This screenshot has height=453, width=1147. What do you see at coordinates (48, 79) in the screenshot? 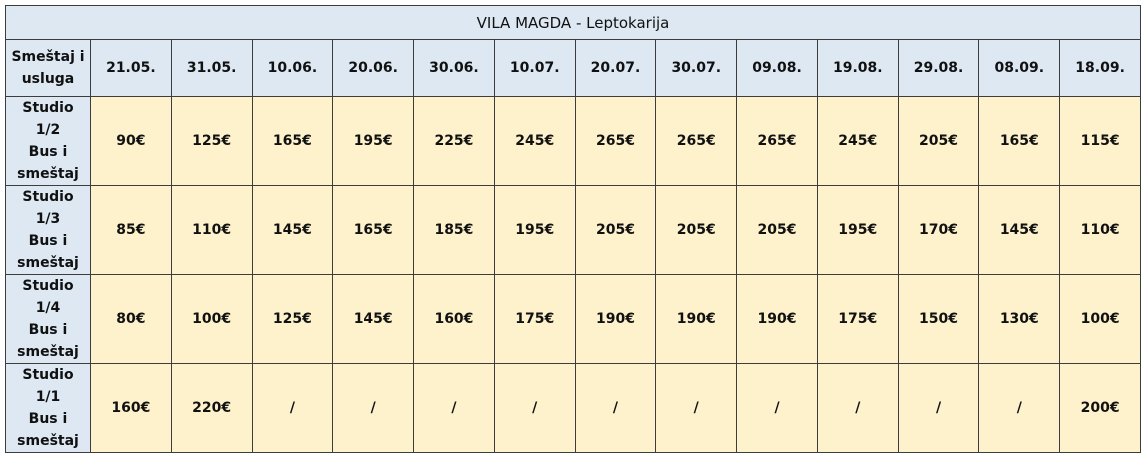
I see `corner-header-line-2: usluga` at bounding box center [48, 79].